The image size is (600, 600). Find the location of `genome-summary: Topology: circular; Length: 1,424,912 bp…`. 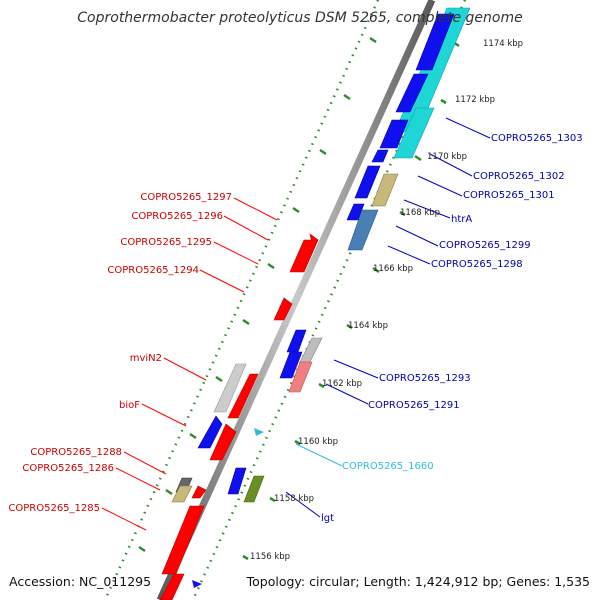

genome-summary: Topology: circular; Length: 1,424,912 bp… is located at coordinates (418, 581).